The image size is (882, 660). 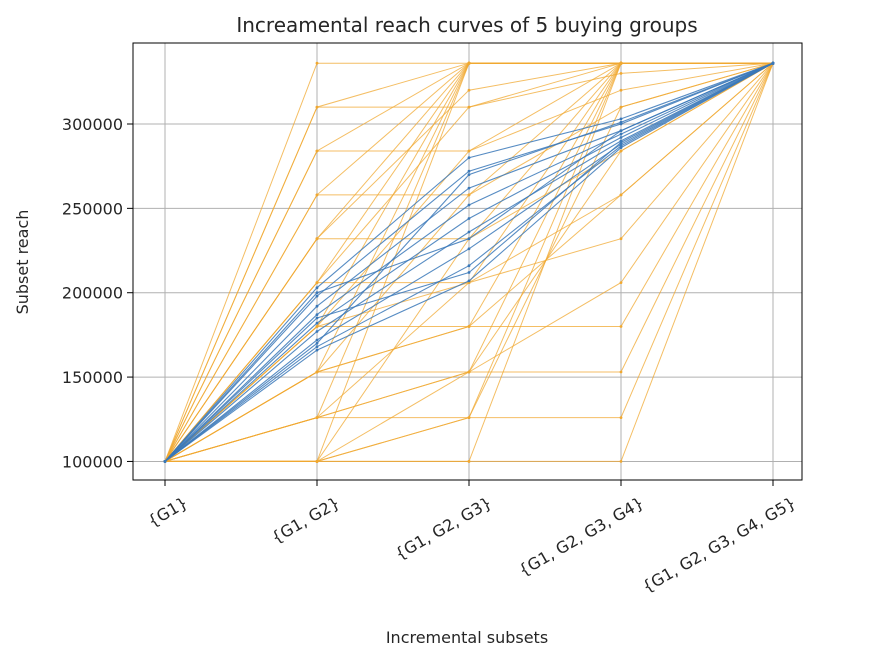 What do you see at coordinates (467, 637) in the screenshot?
I see `x-axis-label: Incremental subsets` at bounding box center [467, 637].